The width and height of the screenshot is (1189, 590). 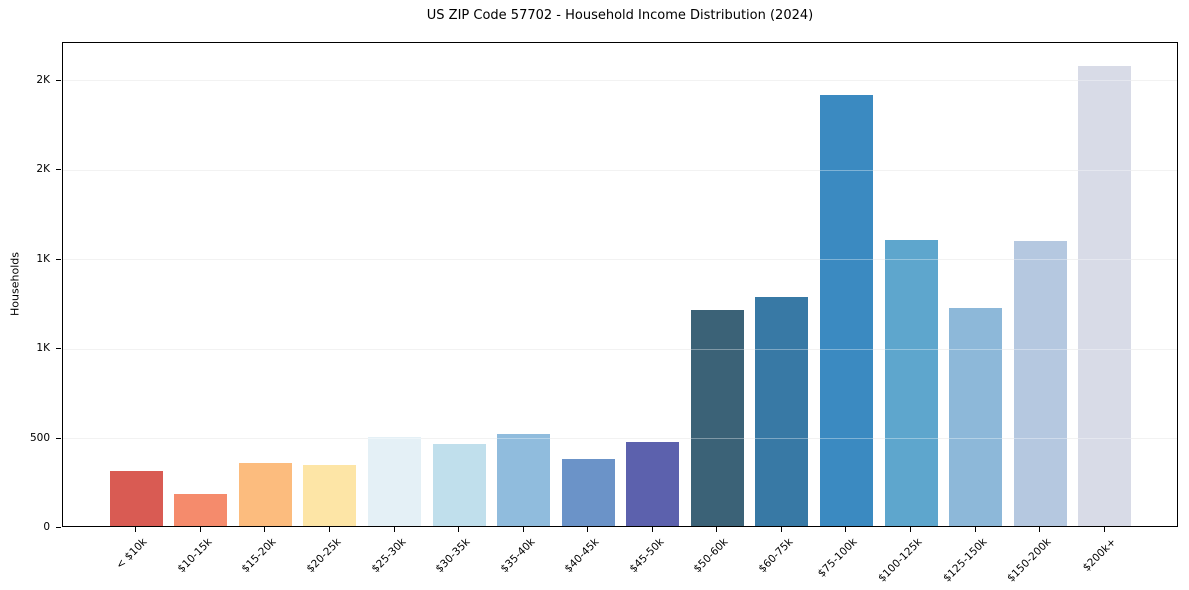 What do you see at coordinates (647, 556) in the screenshot?
I see `x-tick-label: $45-50k` at bounding box center [647, 556].